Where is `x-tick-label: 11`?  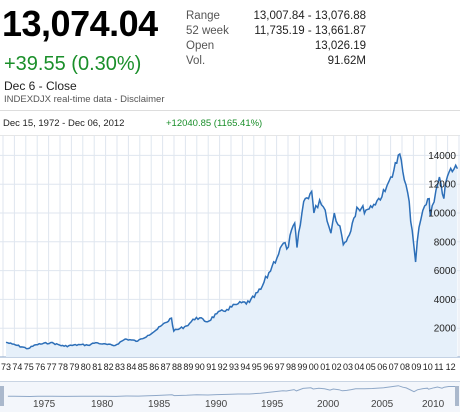
x-tick-label: 11 is located at coordinates (438, 366).